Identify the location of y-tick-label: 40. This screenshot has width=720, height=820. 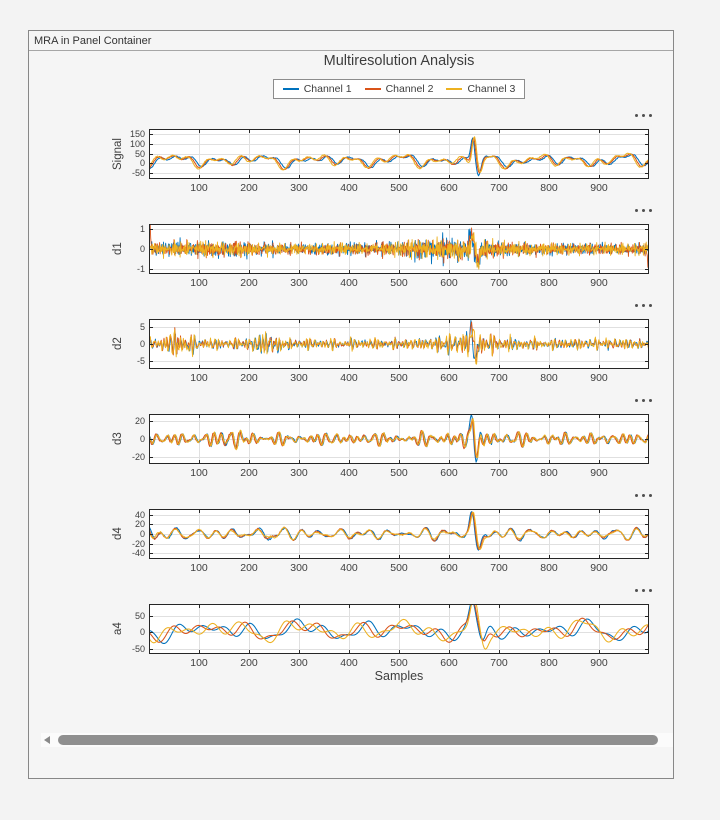
(139, 514).